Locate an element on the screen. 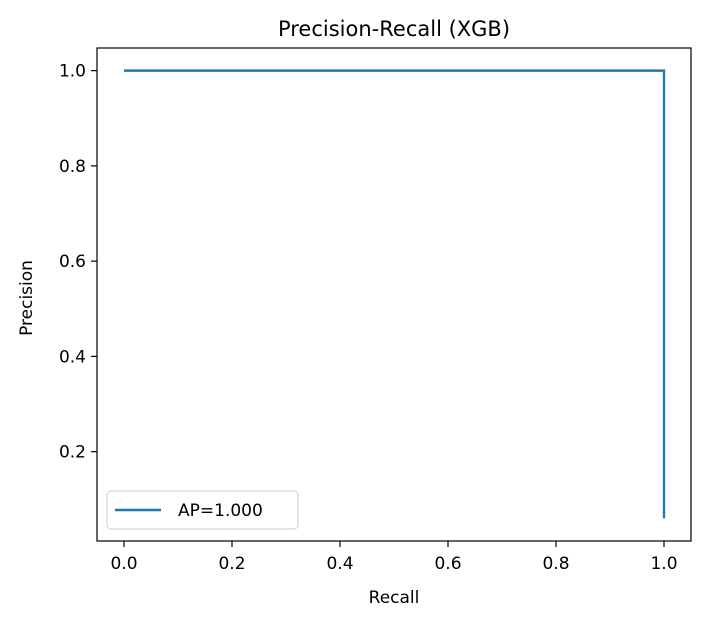 The height and width of the screenshot is (622, 707). x-tick-label: 1.0 is located at coordinates (663, 564).